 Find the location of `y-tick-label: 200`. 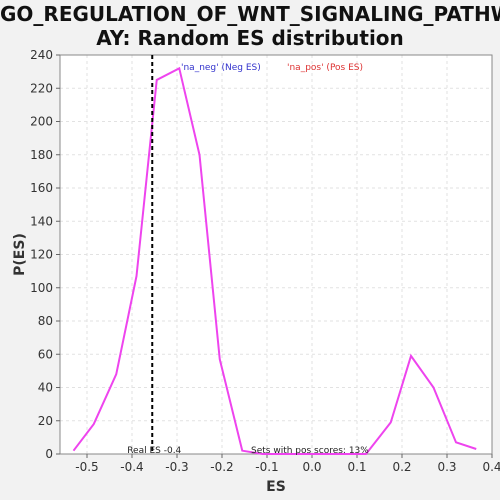

y-tick-label: 200 is located at coordinates (41, 122).